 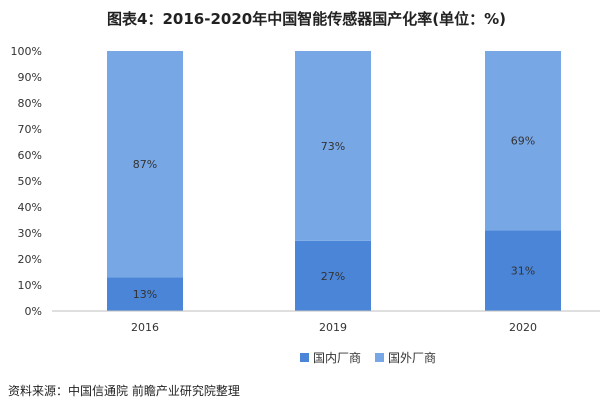 What do you see at coordinates (33, 311) in the screenshot?
I see `y-tick-label: 0%` at bounding box center [33, 311].